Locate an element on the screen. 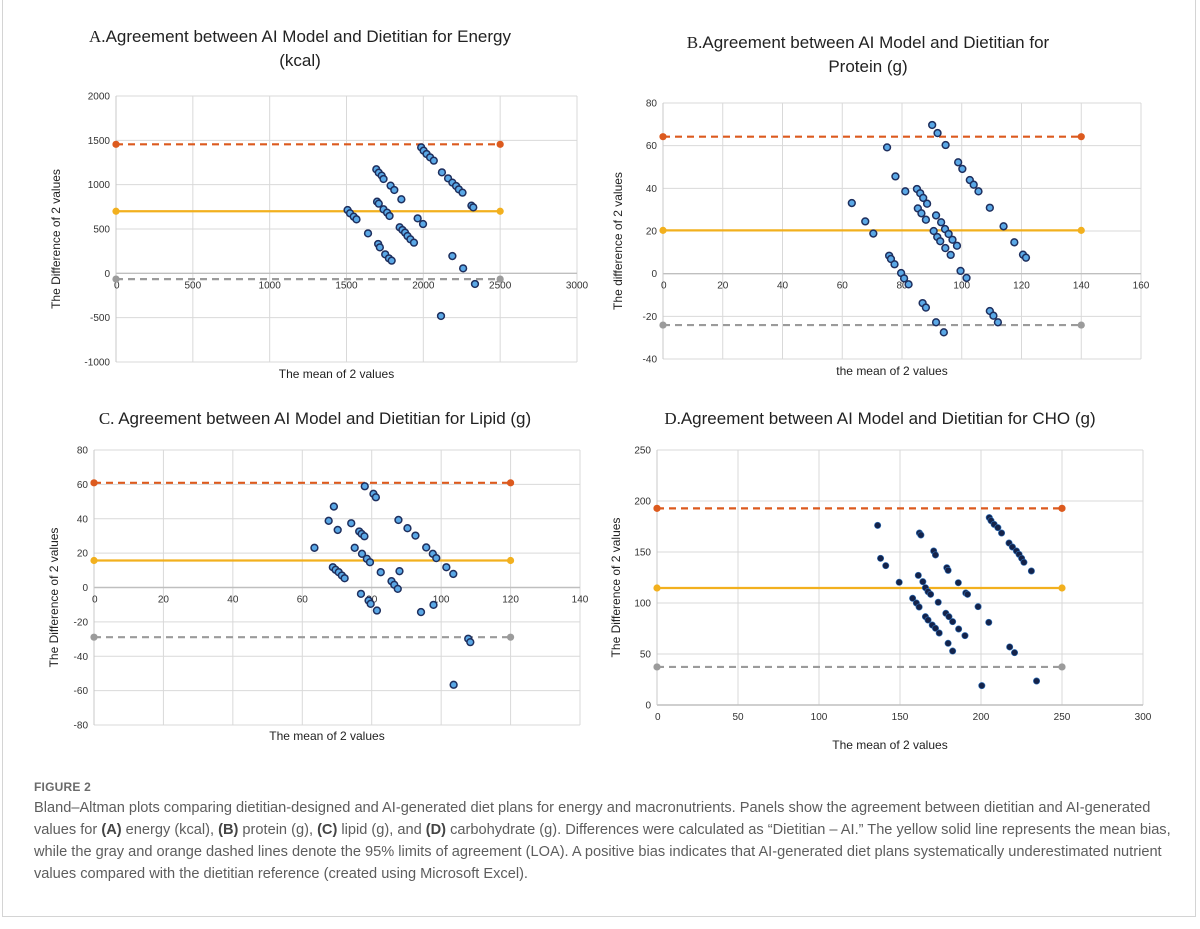 The image size is (1200, 929). panel-title-line: Protein (g) is located at coordinates (867, 66).